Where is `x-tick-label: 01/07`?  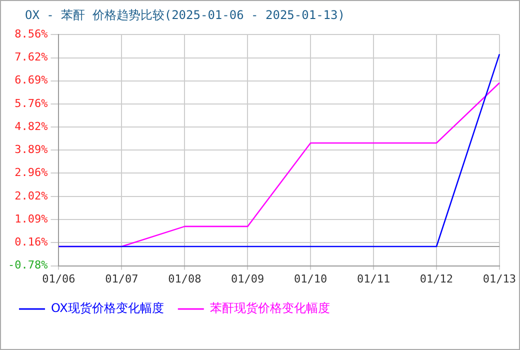
x-tick-label: 01/07 is located at coordinates (121, 279).